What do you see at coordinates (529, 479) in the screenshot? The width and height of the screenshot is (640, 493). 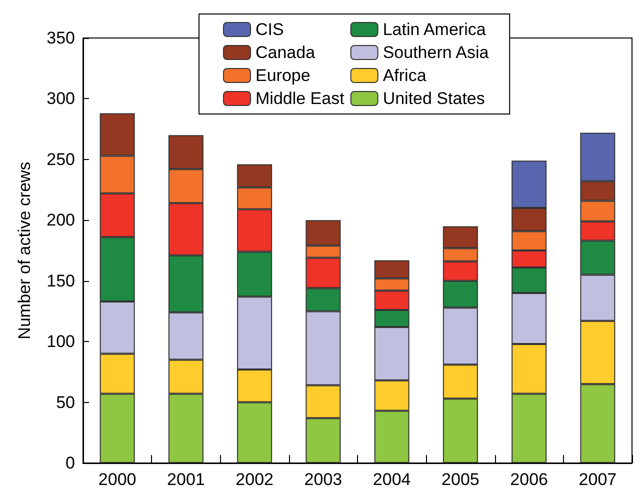 I see `x-tick-label: 2006` at bounding box center [529, 479].